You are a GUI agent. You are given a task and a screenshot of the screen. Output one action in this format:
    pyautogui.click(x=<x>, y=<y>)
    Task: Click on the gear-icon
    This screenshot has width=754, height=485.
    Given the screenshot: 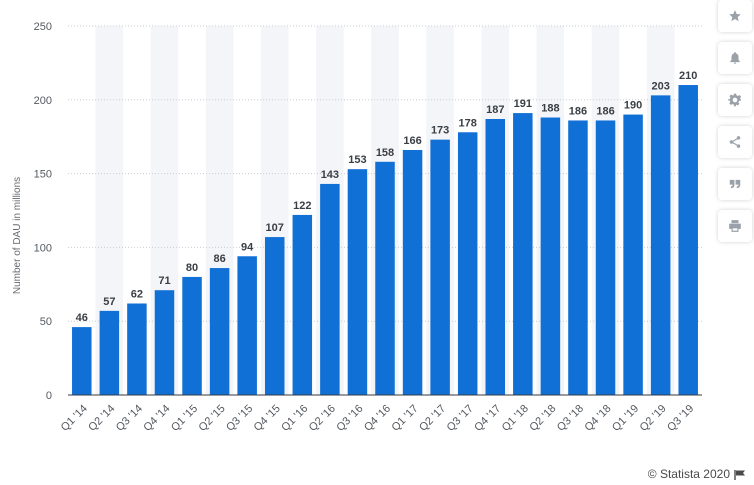 What is the action you would take?
    pyautogui.click(x=735, y=100)
    